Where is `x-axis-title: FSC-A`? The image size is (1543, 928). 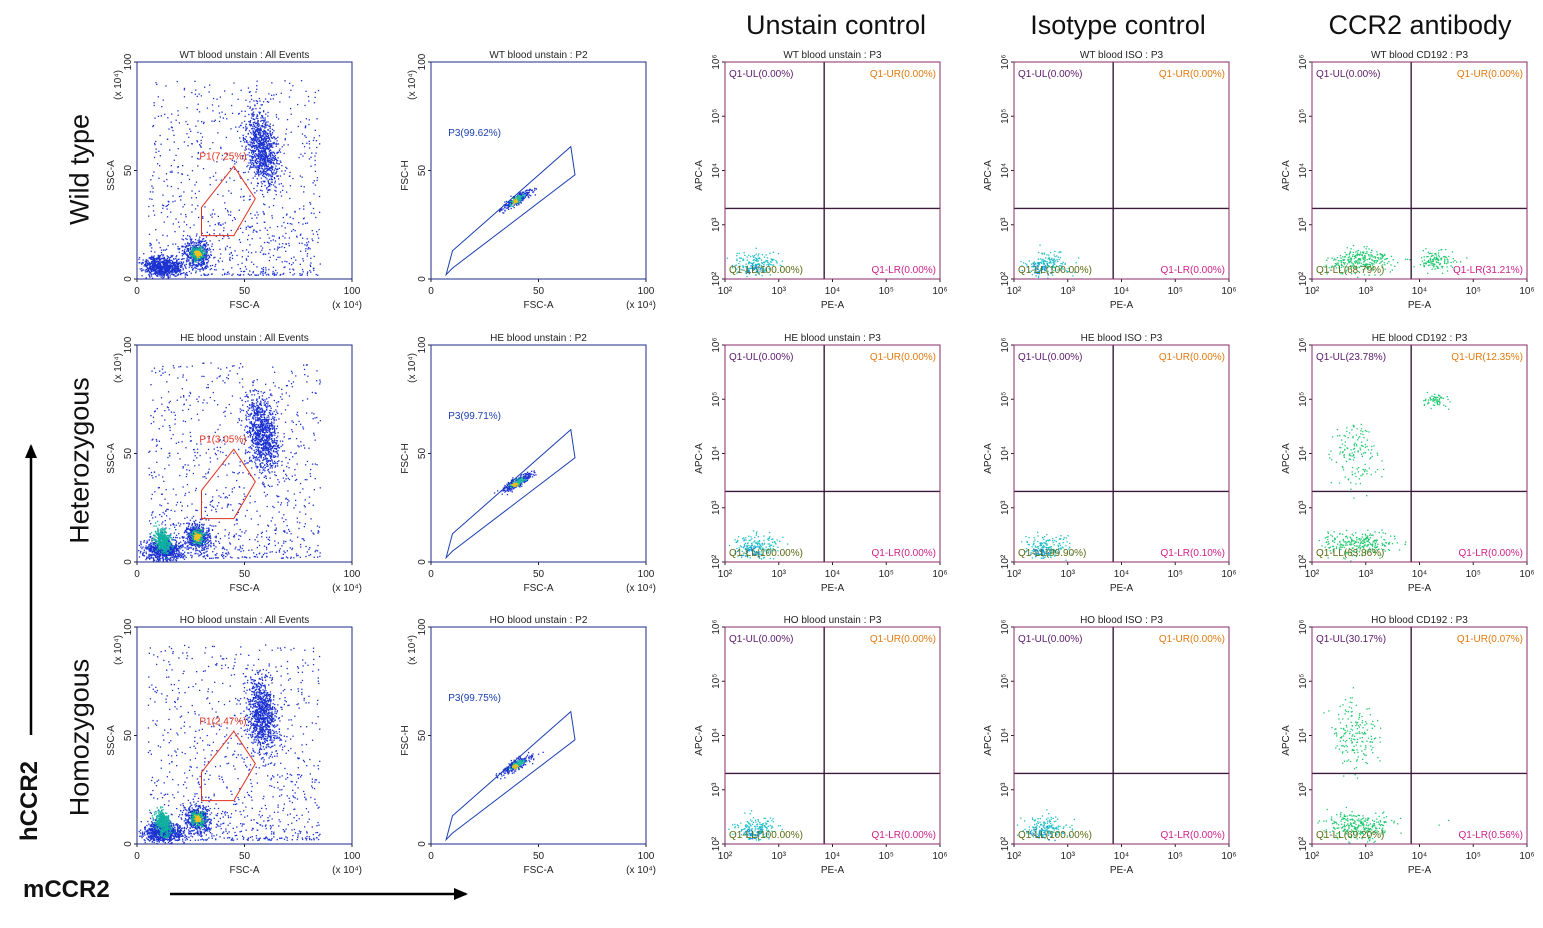 x-axis-title: FSC-A is located at coordinates (245, 588).